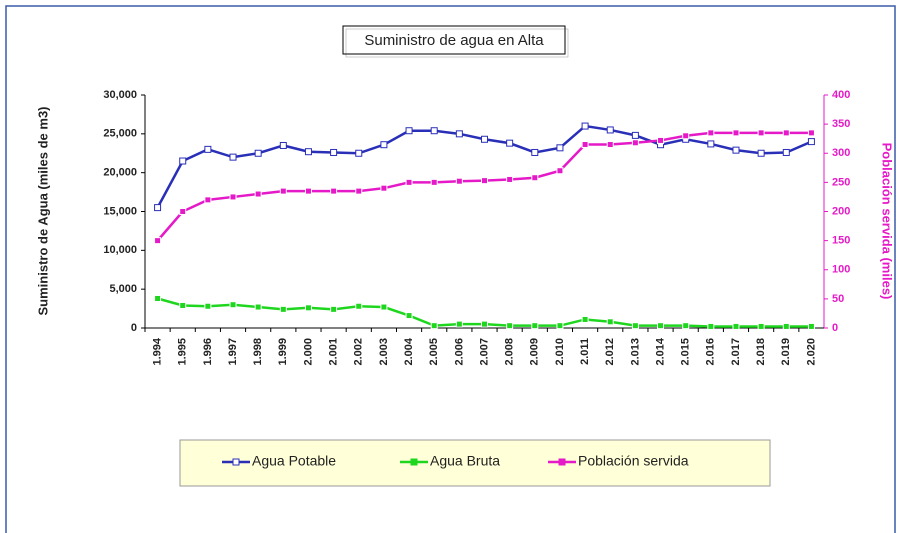 The width and height of the screenshot is (902, 533). What do you see at coordinates (841, 153) in the screenshot?
I see `y2-tick-label: 300` at bounding box center [841, 153].